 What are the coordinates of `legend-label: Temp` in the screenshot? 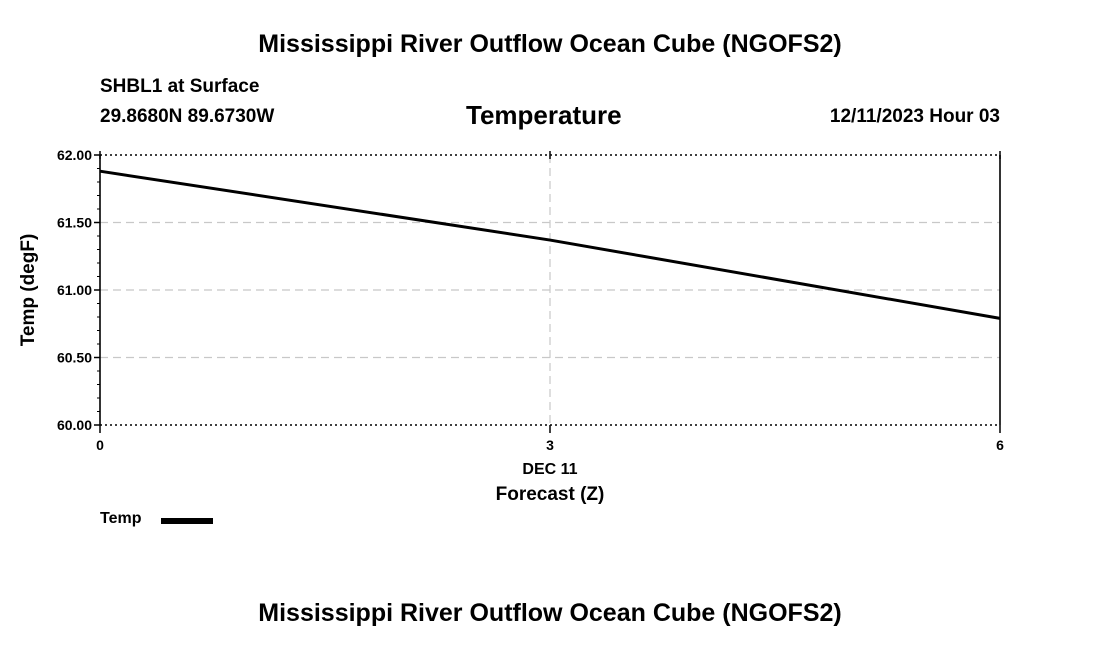 It's located at (121, 518).